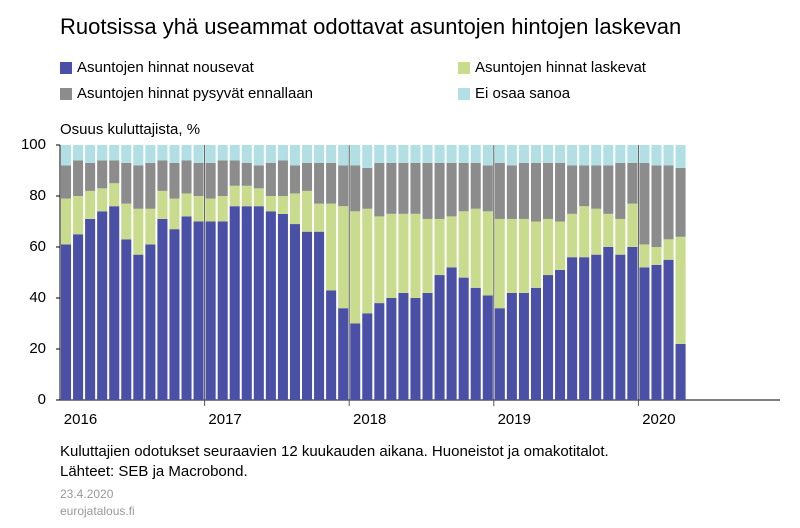 The image size is (800, 528). Describe the element at coordinates (523, 93) in the screenshot. I see `legend-label: Ei osaa sanoa` at that location.